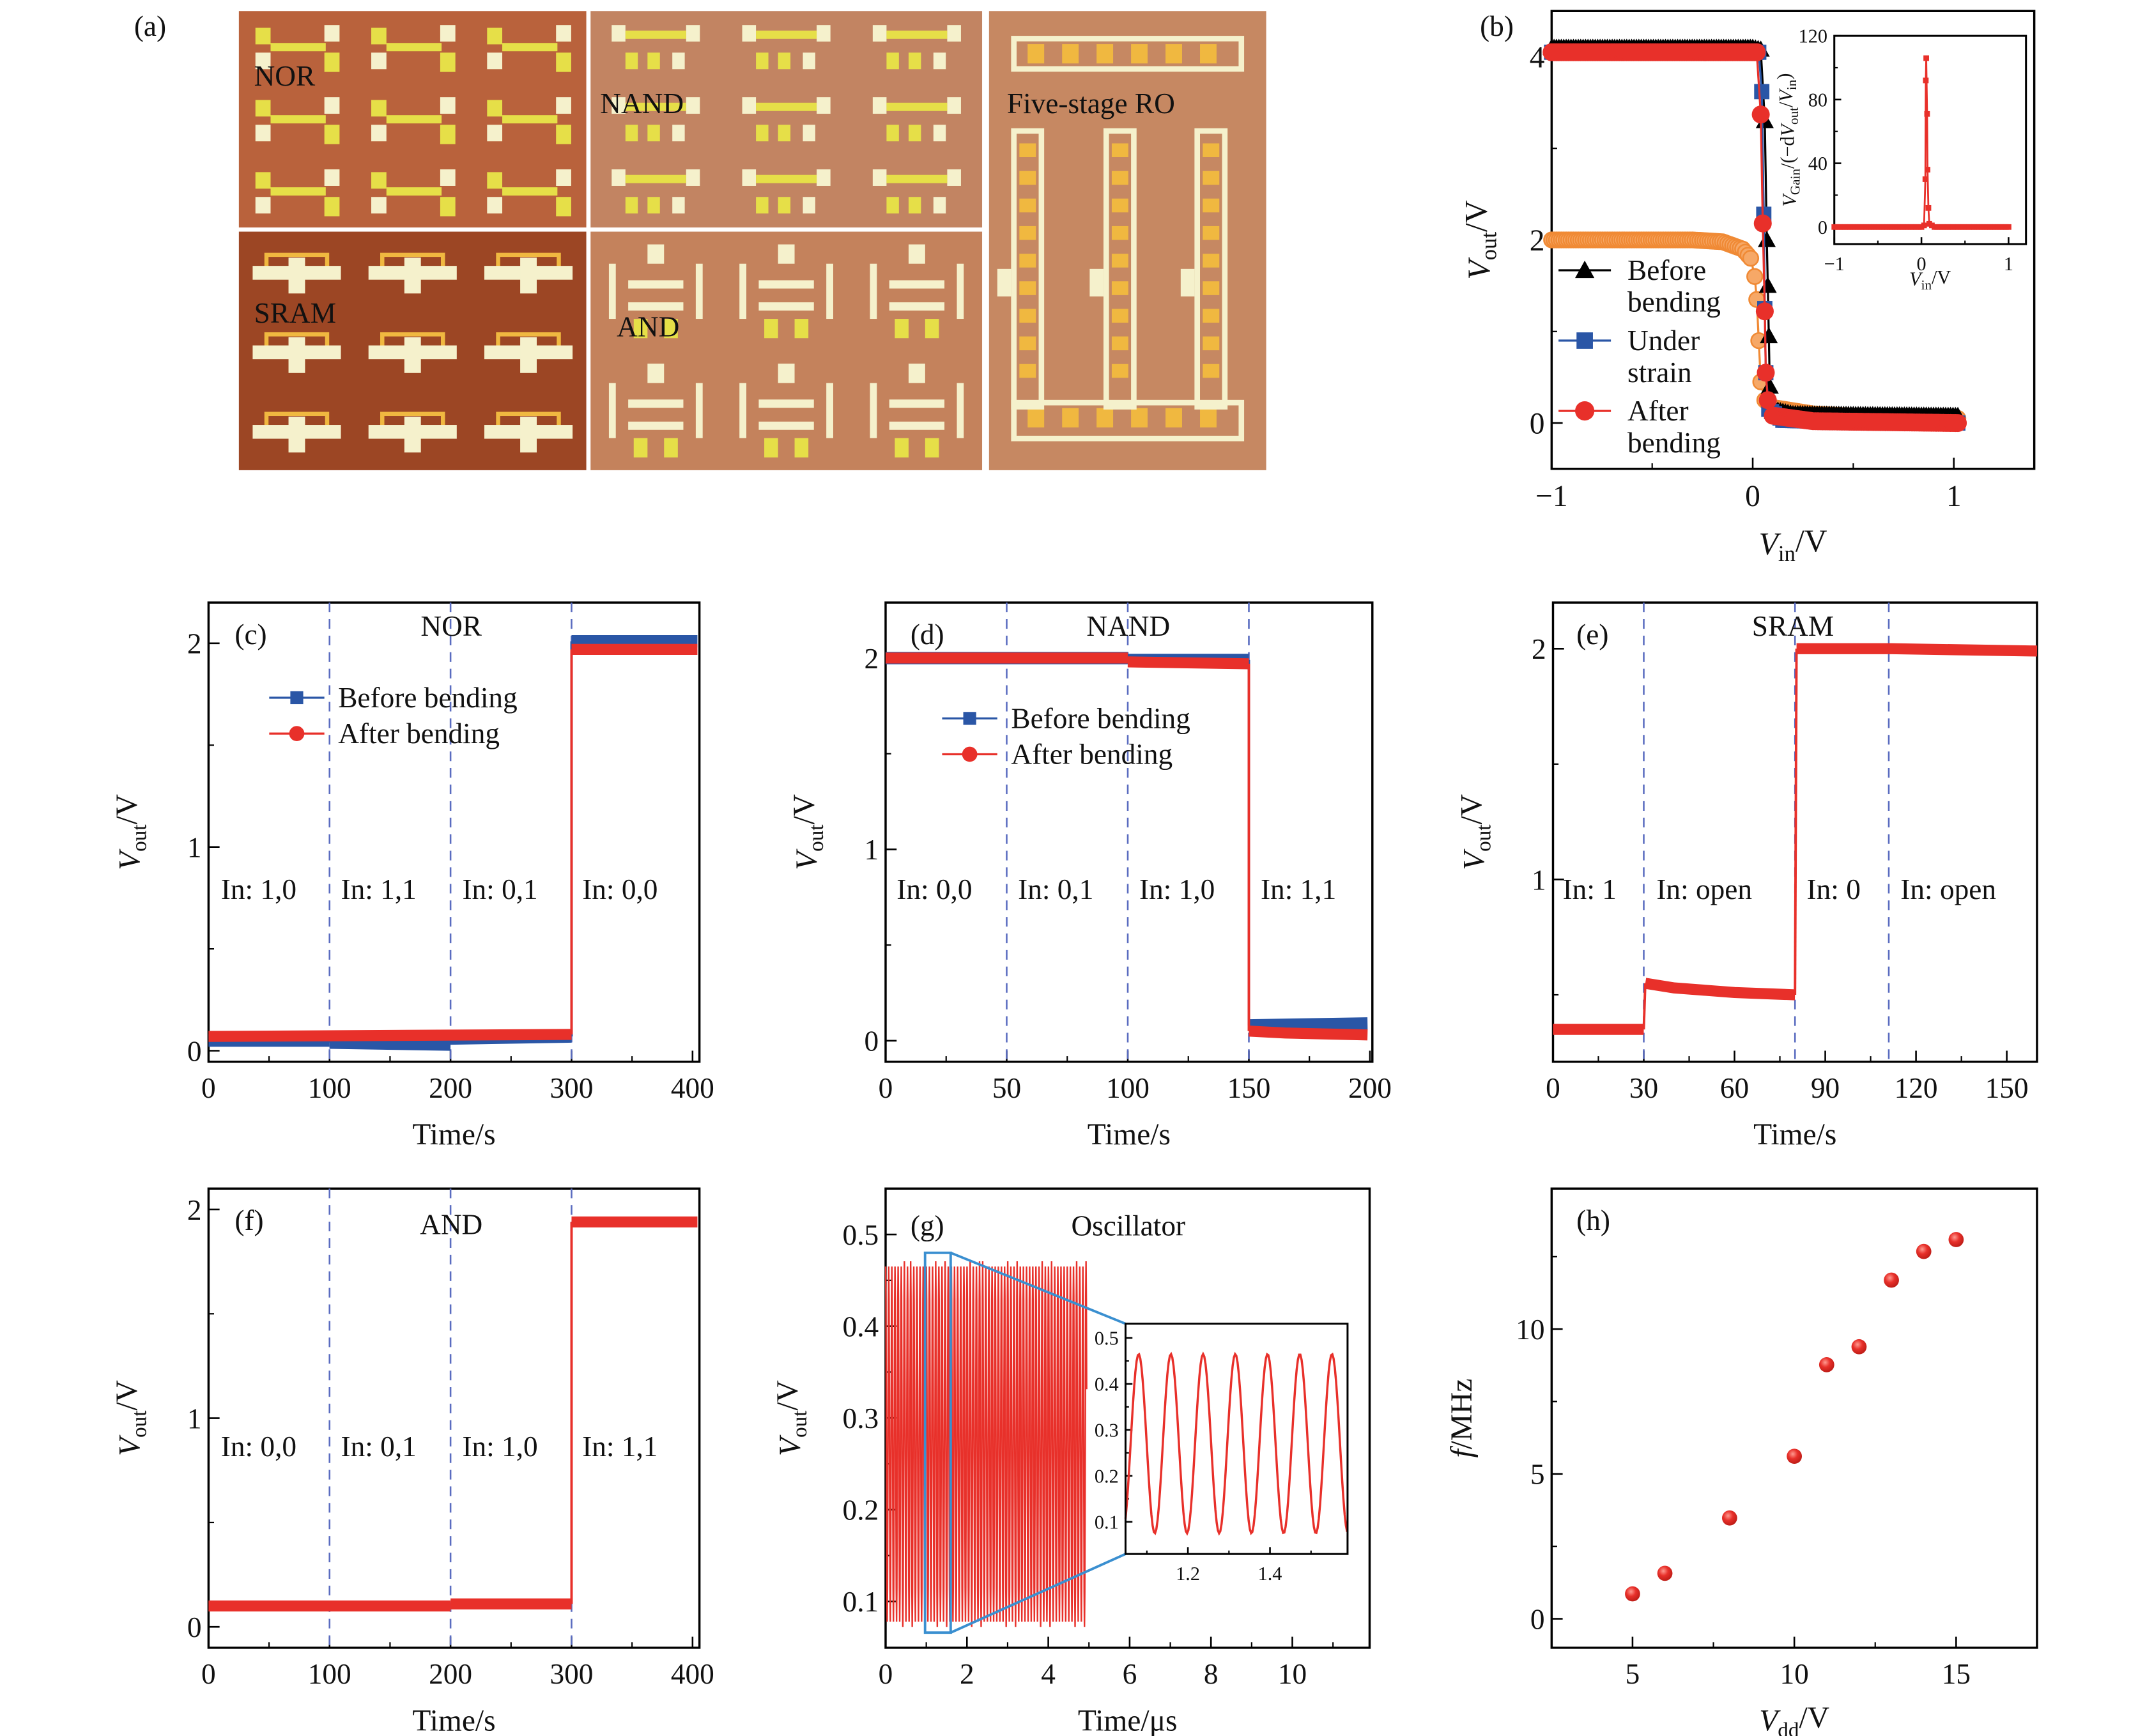  What do you see at coordinates (1537, 59) in the screenshot?
I see `y-tick-label: 4` at bounding box center [1537, 59].